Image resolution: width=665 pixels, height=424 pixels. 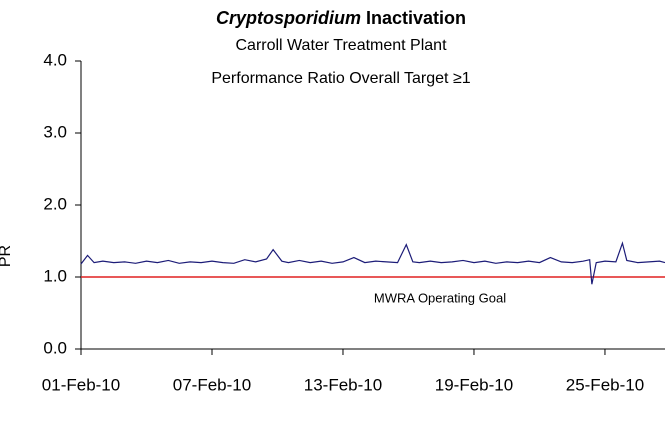 What do you see at coordinates (81, 384) in the screenshot?
I see `x-tick-label: 01-Feb-10` at bounding box center [81, 384].